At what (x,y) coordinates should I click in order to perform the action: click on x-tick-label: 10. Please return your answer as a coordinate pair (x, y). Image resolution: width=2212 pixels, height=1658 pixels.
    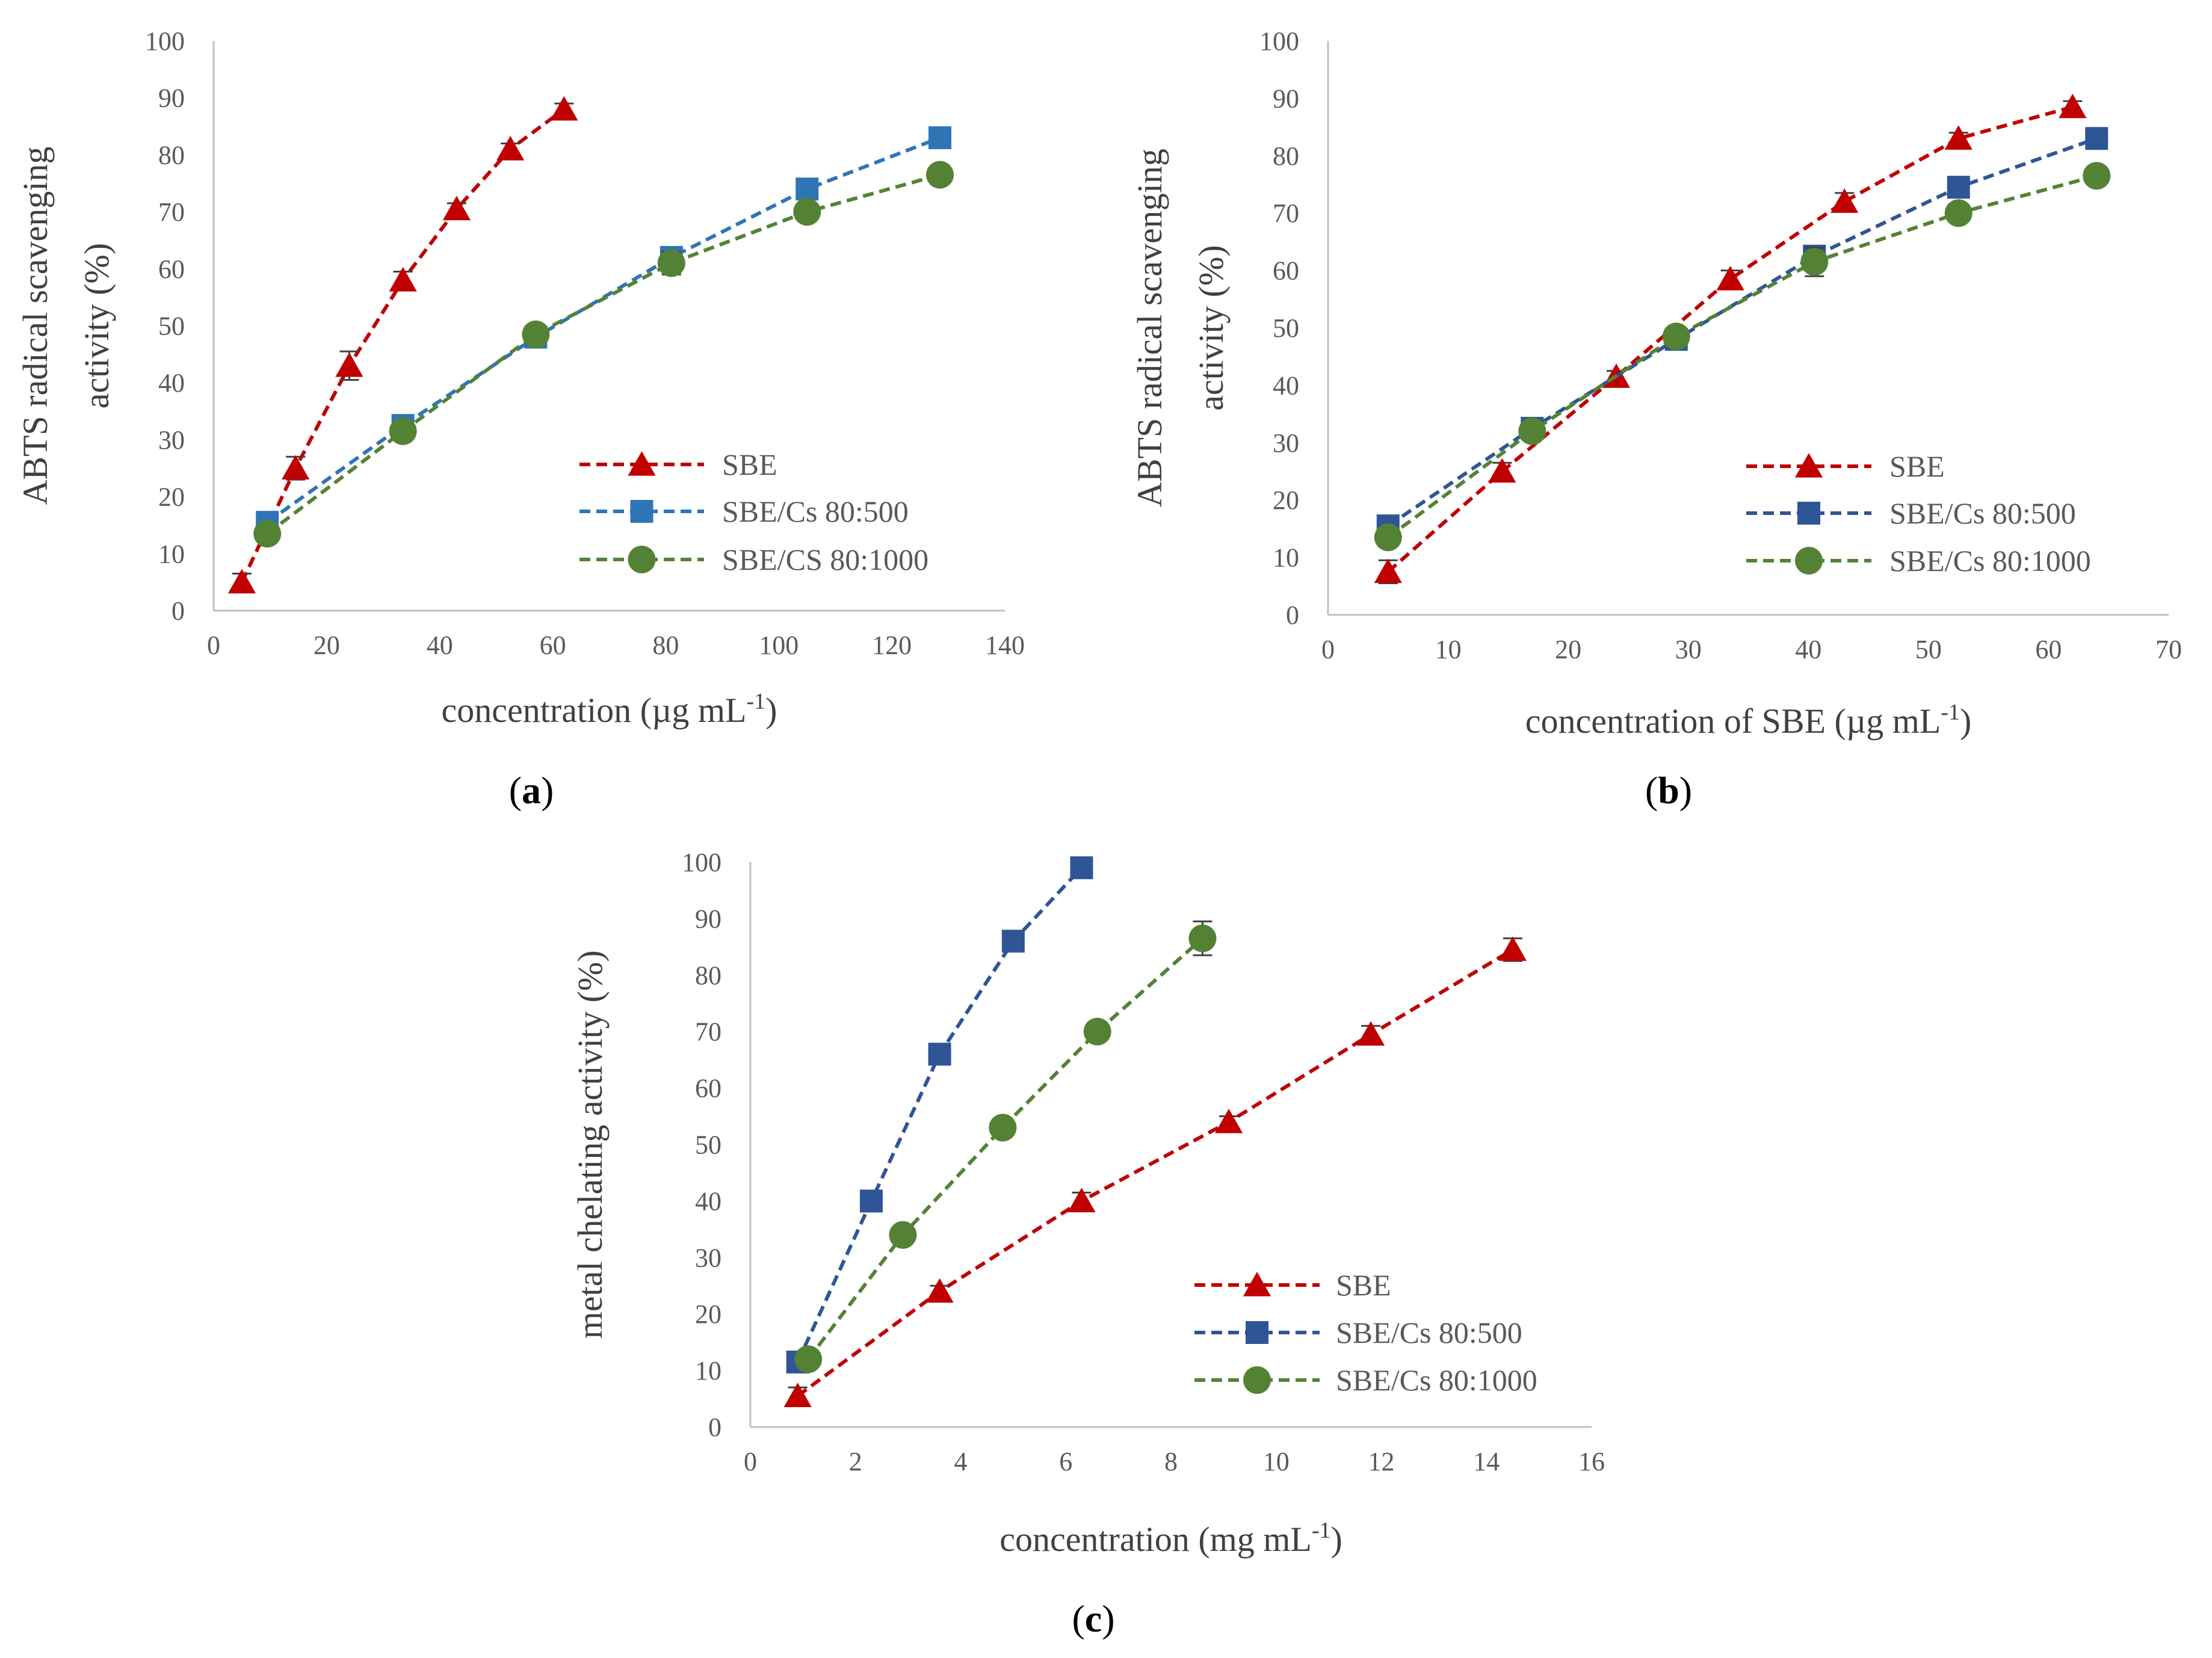
    Looking at the image, I should click on (1448, 649).